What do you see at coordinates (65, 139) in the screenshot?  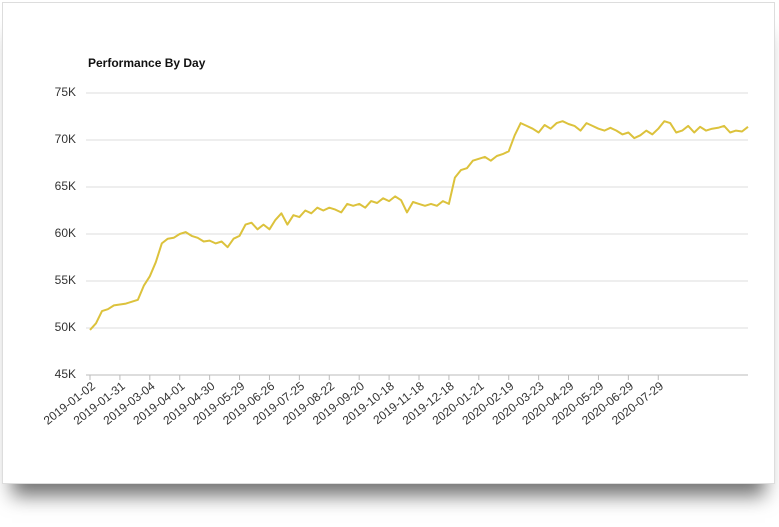 I see `y-tick-label: 70K` at bounding box center [65, 139].